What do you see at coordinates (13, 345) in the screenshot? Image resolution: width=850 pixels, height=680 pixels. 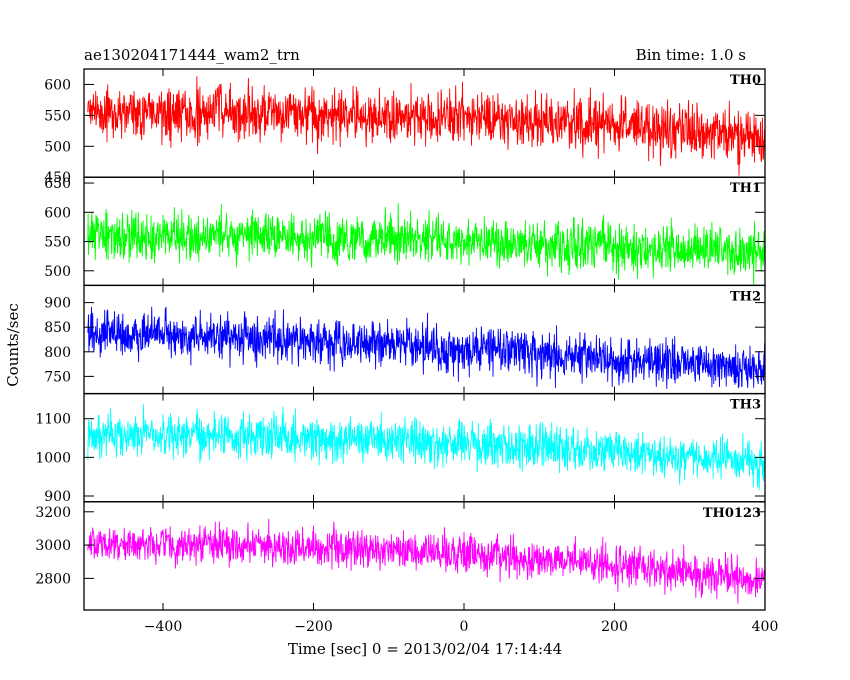 I see `y-axis-label: Counts/sec` at bounding box center [13, 345].